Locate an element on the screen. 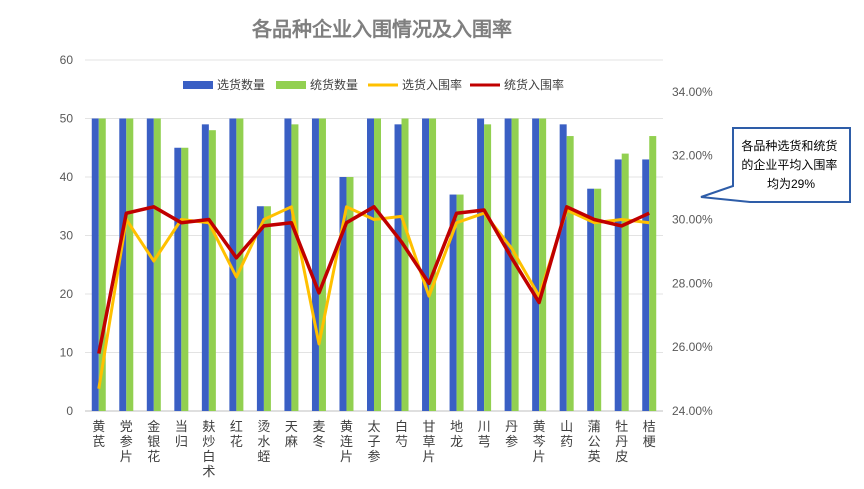 The width and height of the screenshot is (864, 489). right-tick-label: 24.00% is located at coordinates (692, 411).